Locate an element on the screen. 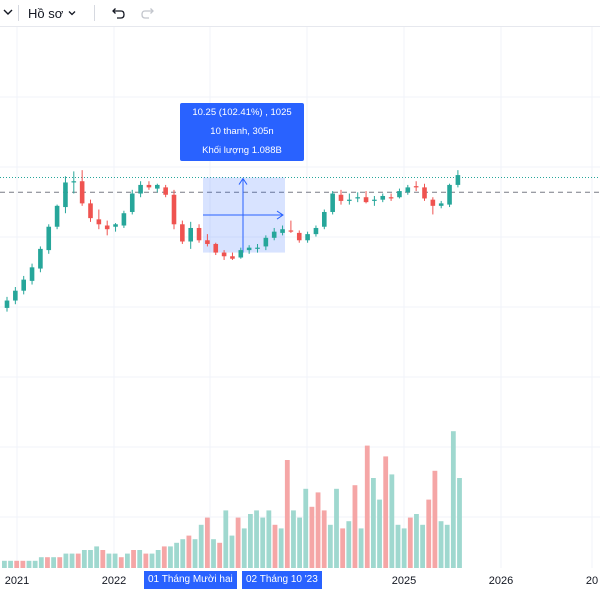 The width and height of the screenshot is (600, 600). chevron-down-icon is located at coordinates (8, 12).